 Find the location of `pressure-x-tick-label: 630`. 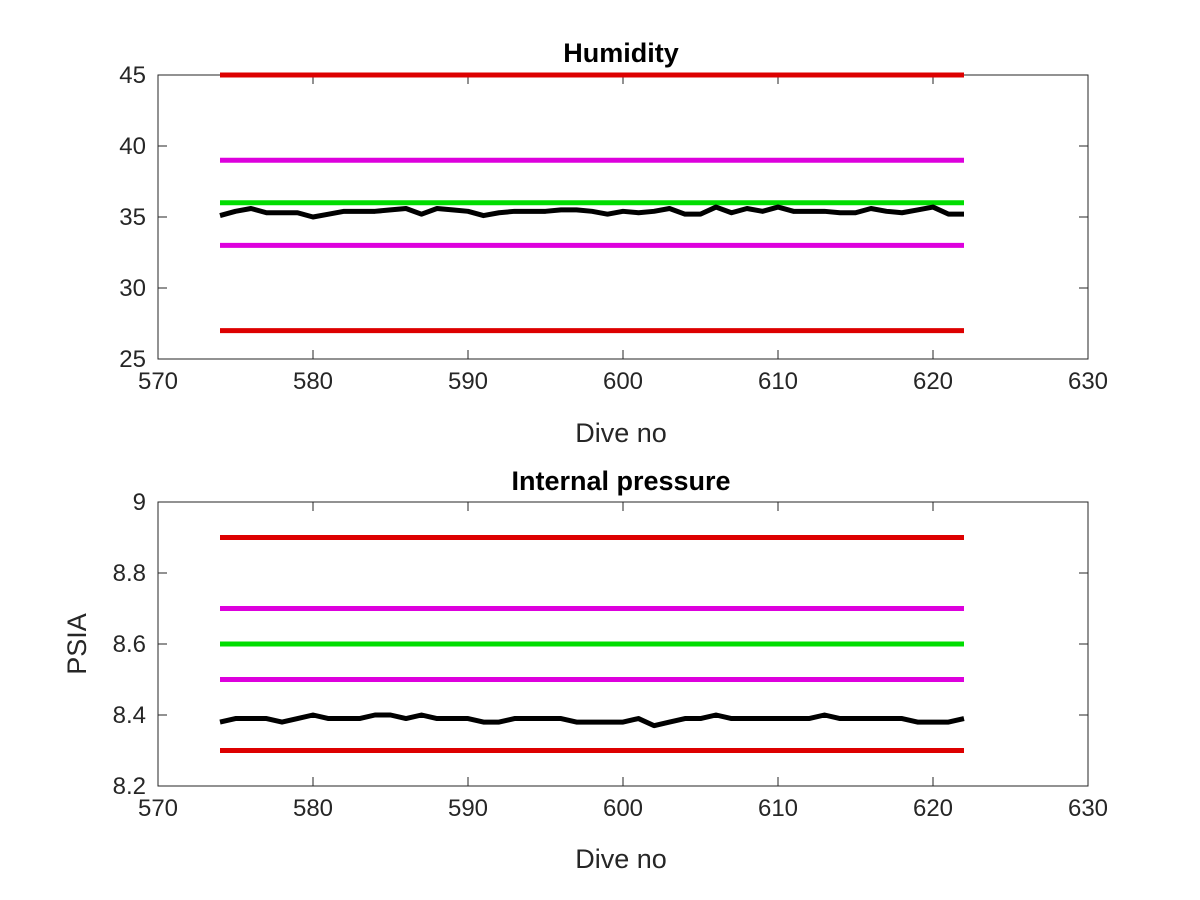

pressure-x-tick-label: 630 is located at coordinates (1088, 808).